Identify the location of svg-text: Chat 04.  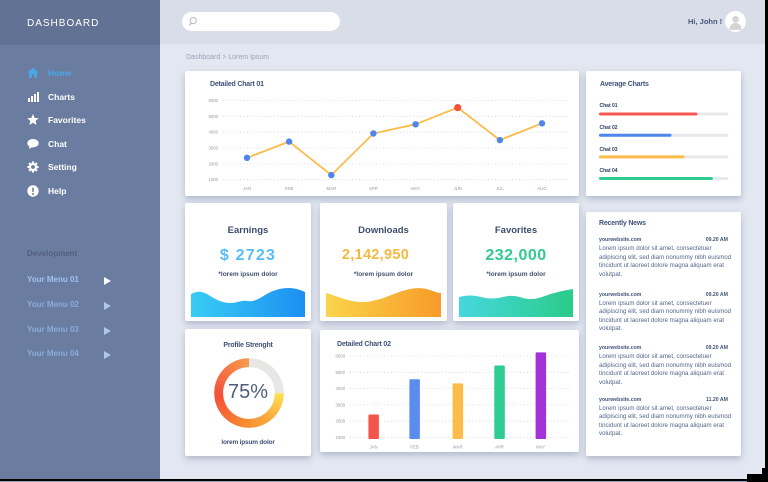
(609, 171).